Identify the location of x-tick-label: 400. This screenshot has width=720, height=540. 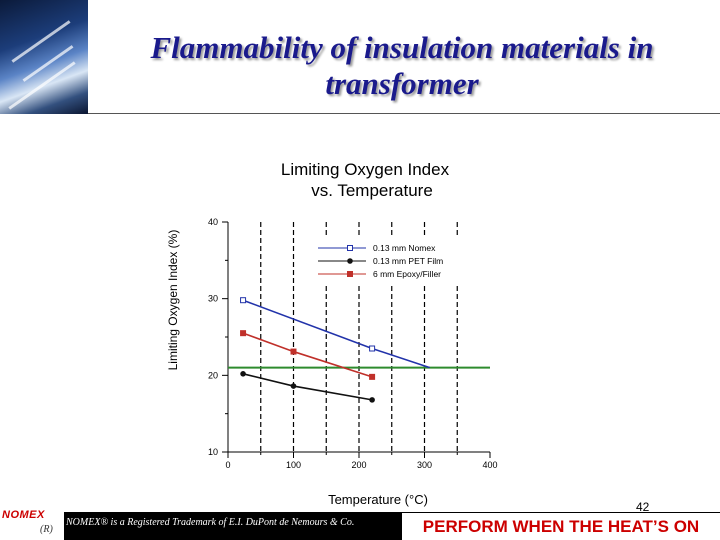
(489, 465).